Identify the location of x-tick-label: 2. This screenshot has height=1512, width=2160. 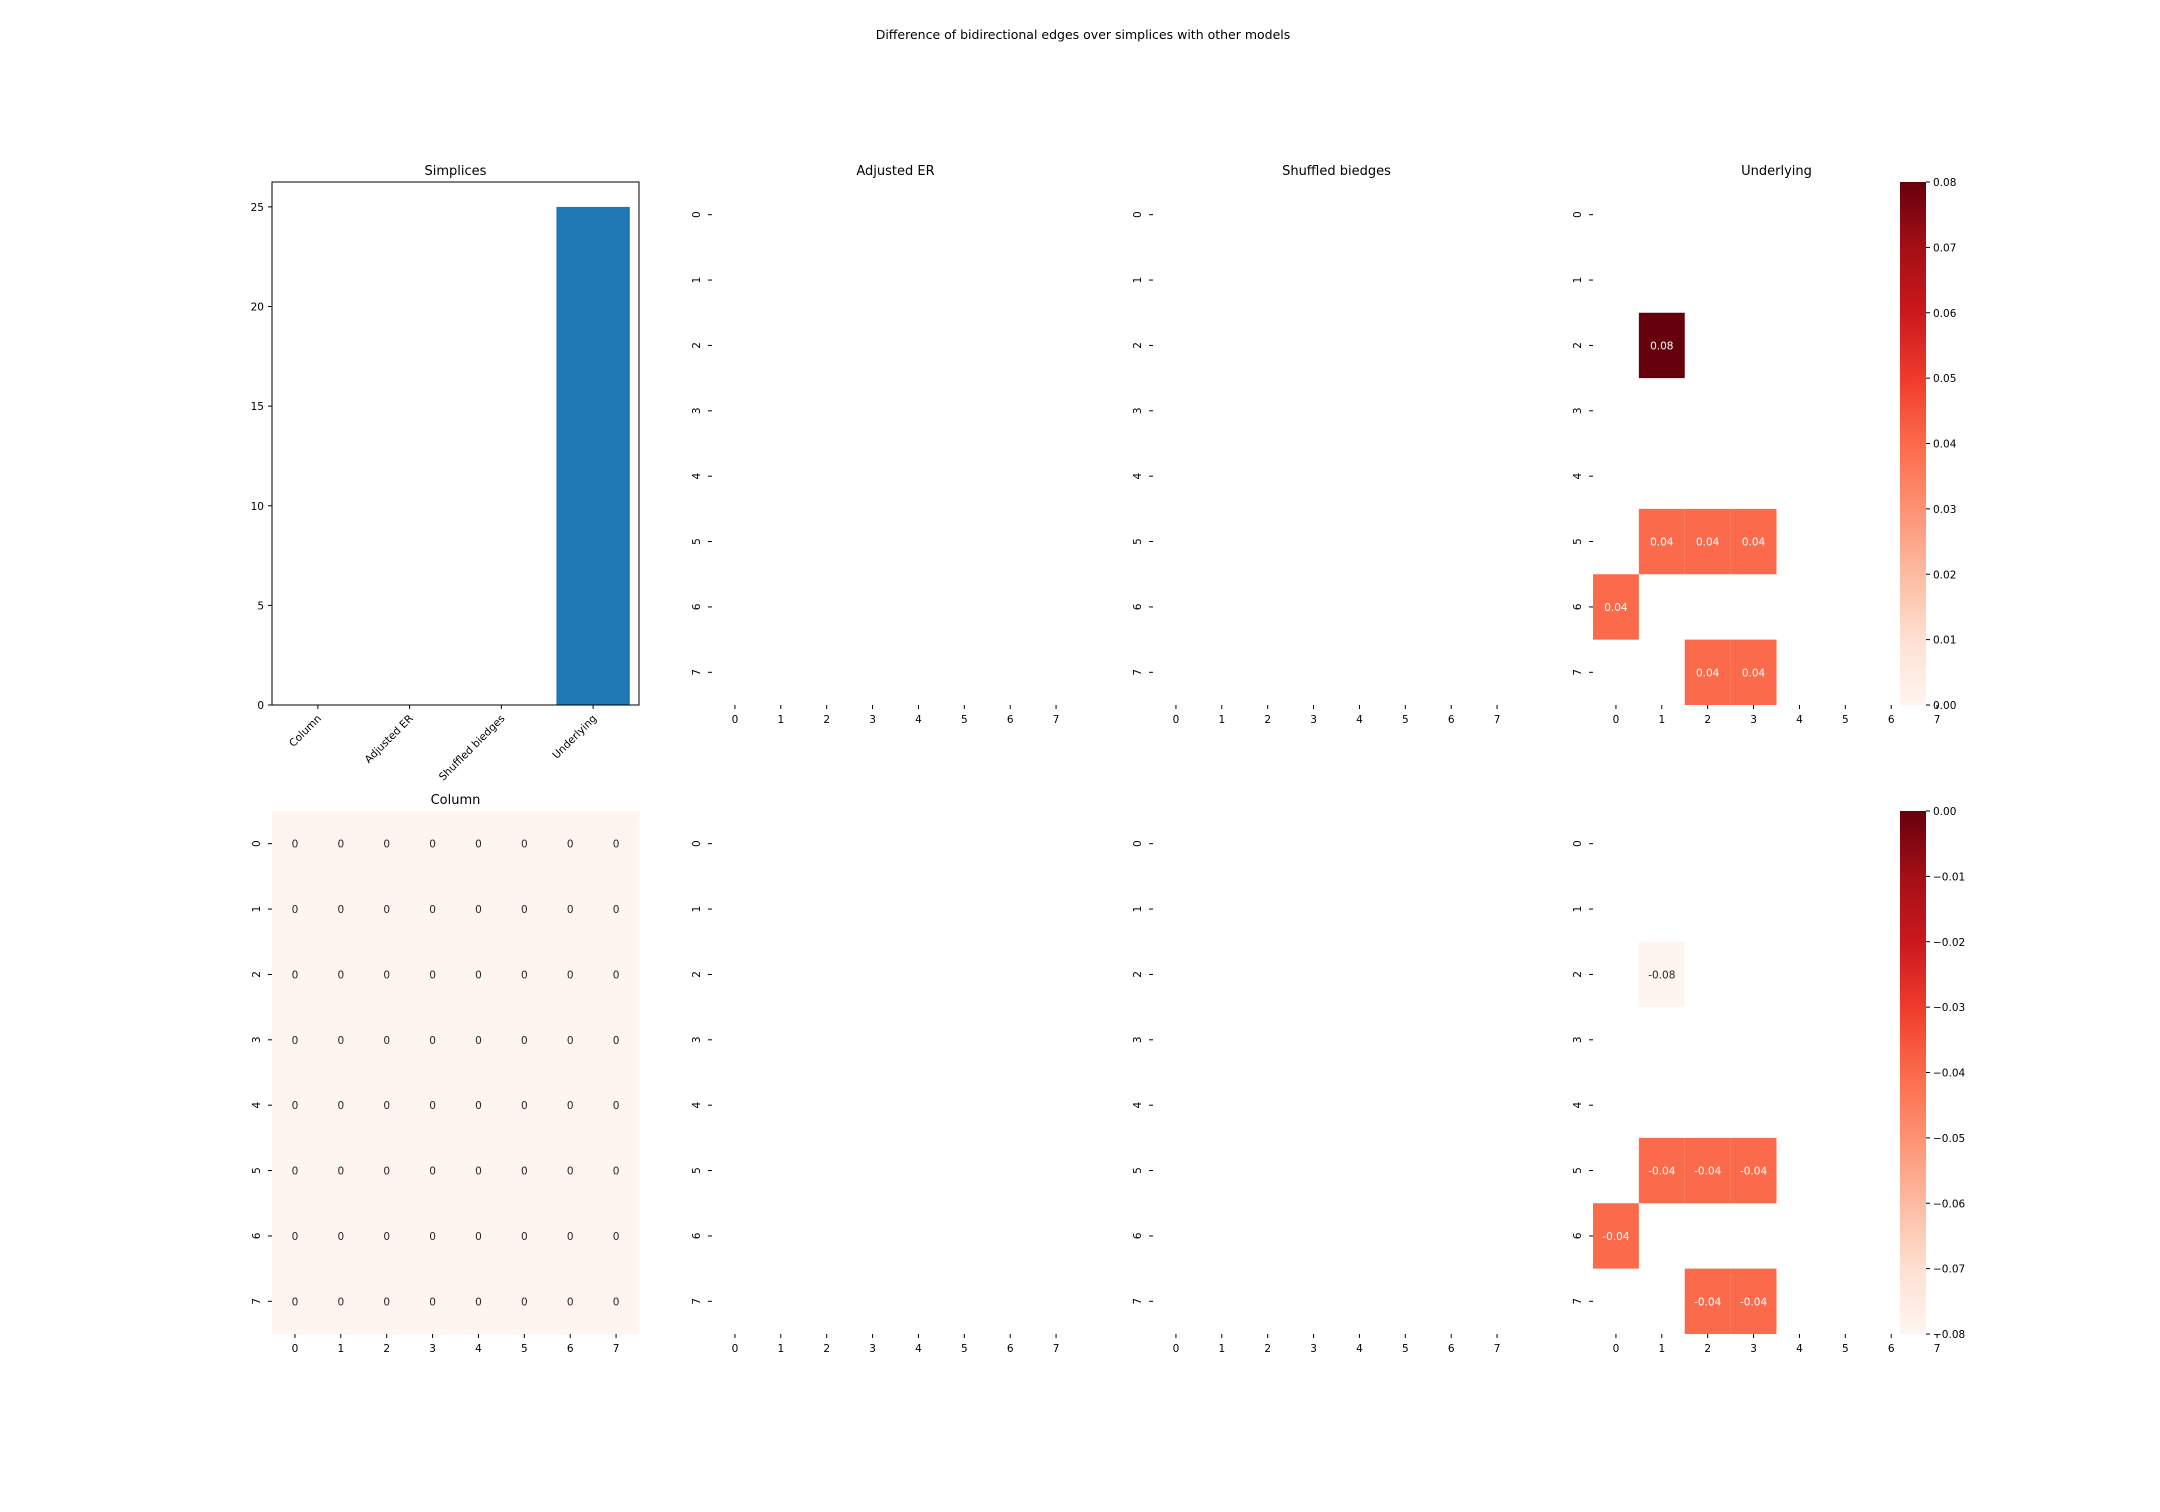
(1707, 1349).